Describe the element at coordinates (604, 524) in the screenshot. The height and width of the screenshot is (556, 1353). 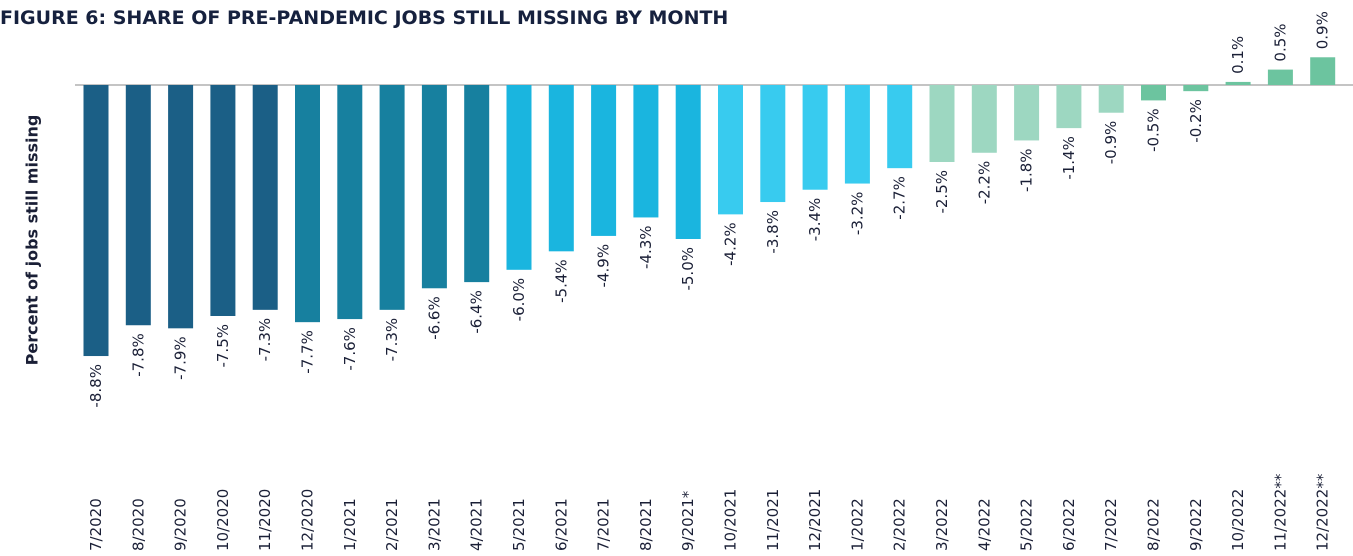
I see `x-tick-label: 7/2021` at that location.